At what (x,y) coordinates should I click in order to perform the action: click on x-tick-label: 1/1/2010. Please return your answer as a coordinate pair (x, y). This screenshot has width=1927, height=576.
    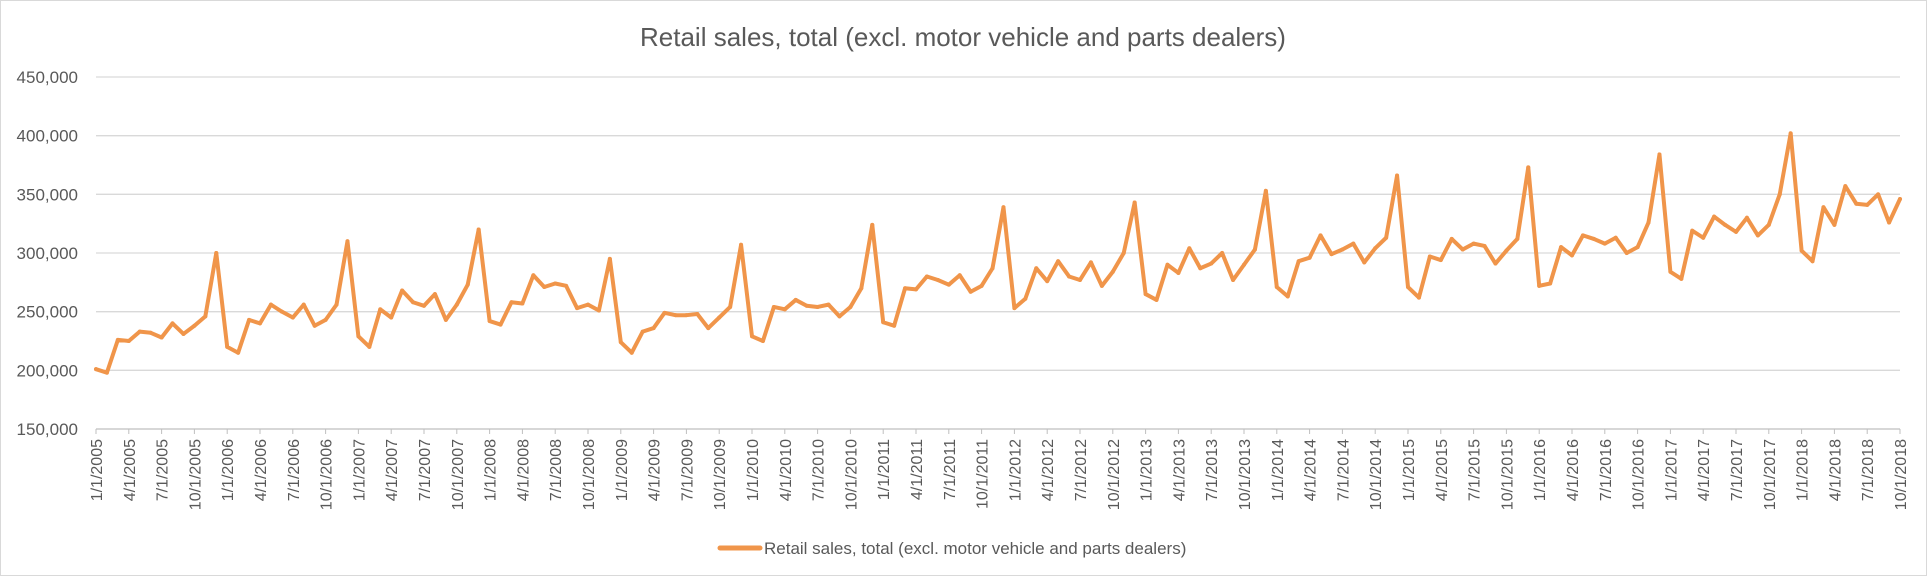
    Looking at the image, I should click on (753, 470).